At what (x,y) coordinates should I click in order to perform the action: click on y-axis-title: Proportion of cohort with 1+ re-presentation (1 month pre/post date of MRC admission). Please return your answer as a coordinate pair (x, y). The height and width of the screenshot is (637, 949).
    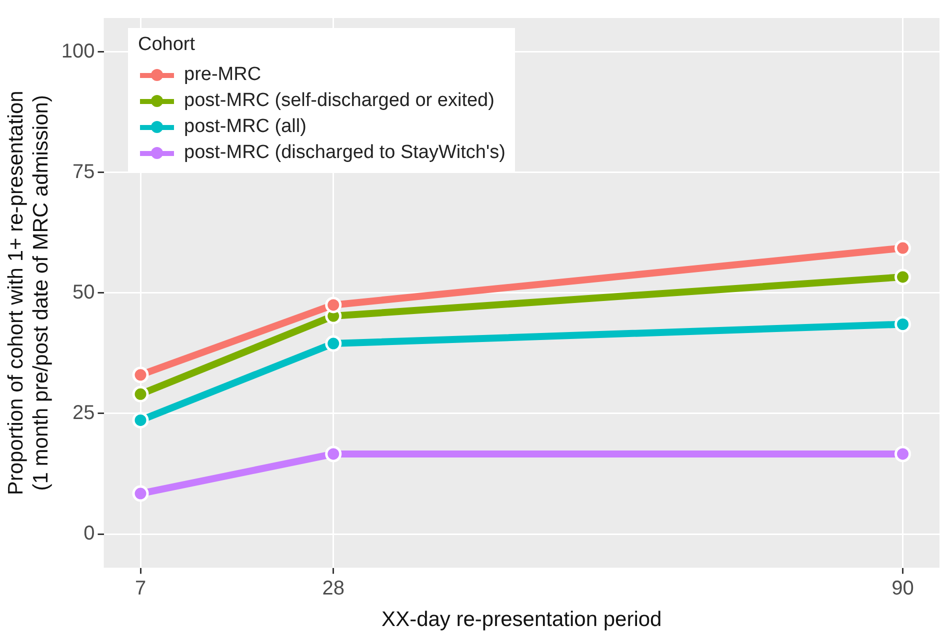
    Looking at the image, I should click on (28, 293).